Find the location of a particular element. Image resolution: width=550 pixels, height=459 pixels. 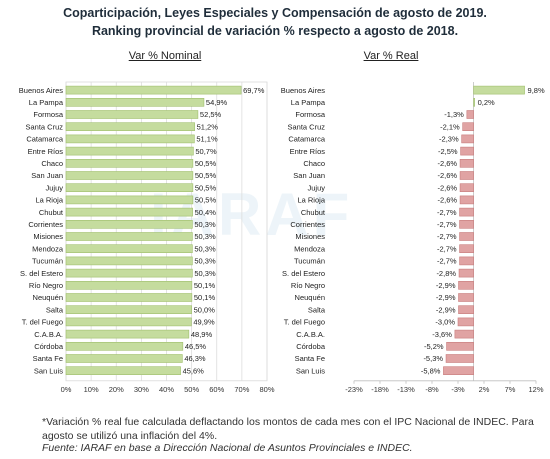

nominal-category-label: Buenos Aires is located at coordinates (41, 90).